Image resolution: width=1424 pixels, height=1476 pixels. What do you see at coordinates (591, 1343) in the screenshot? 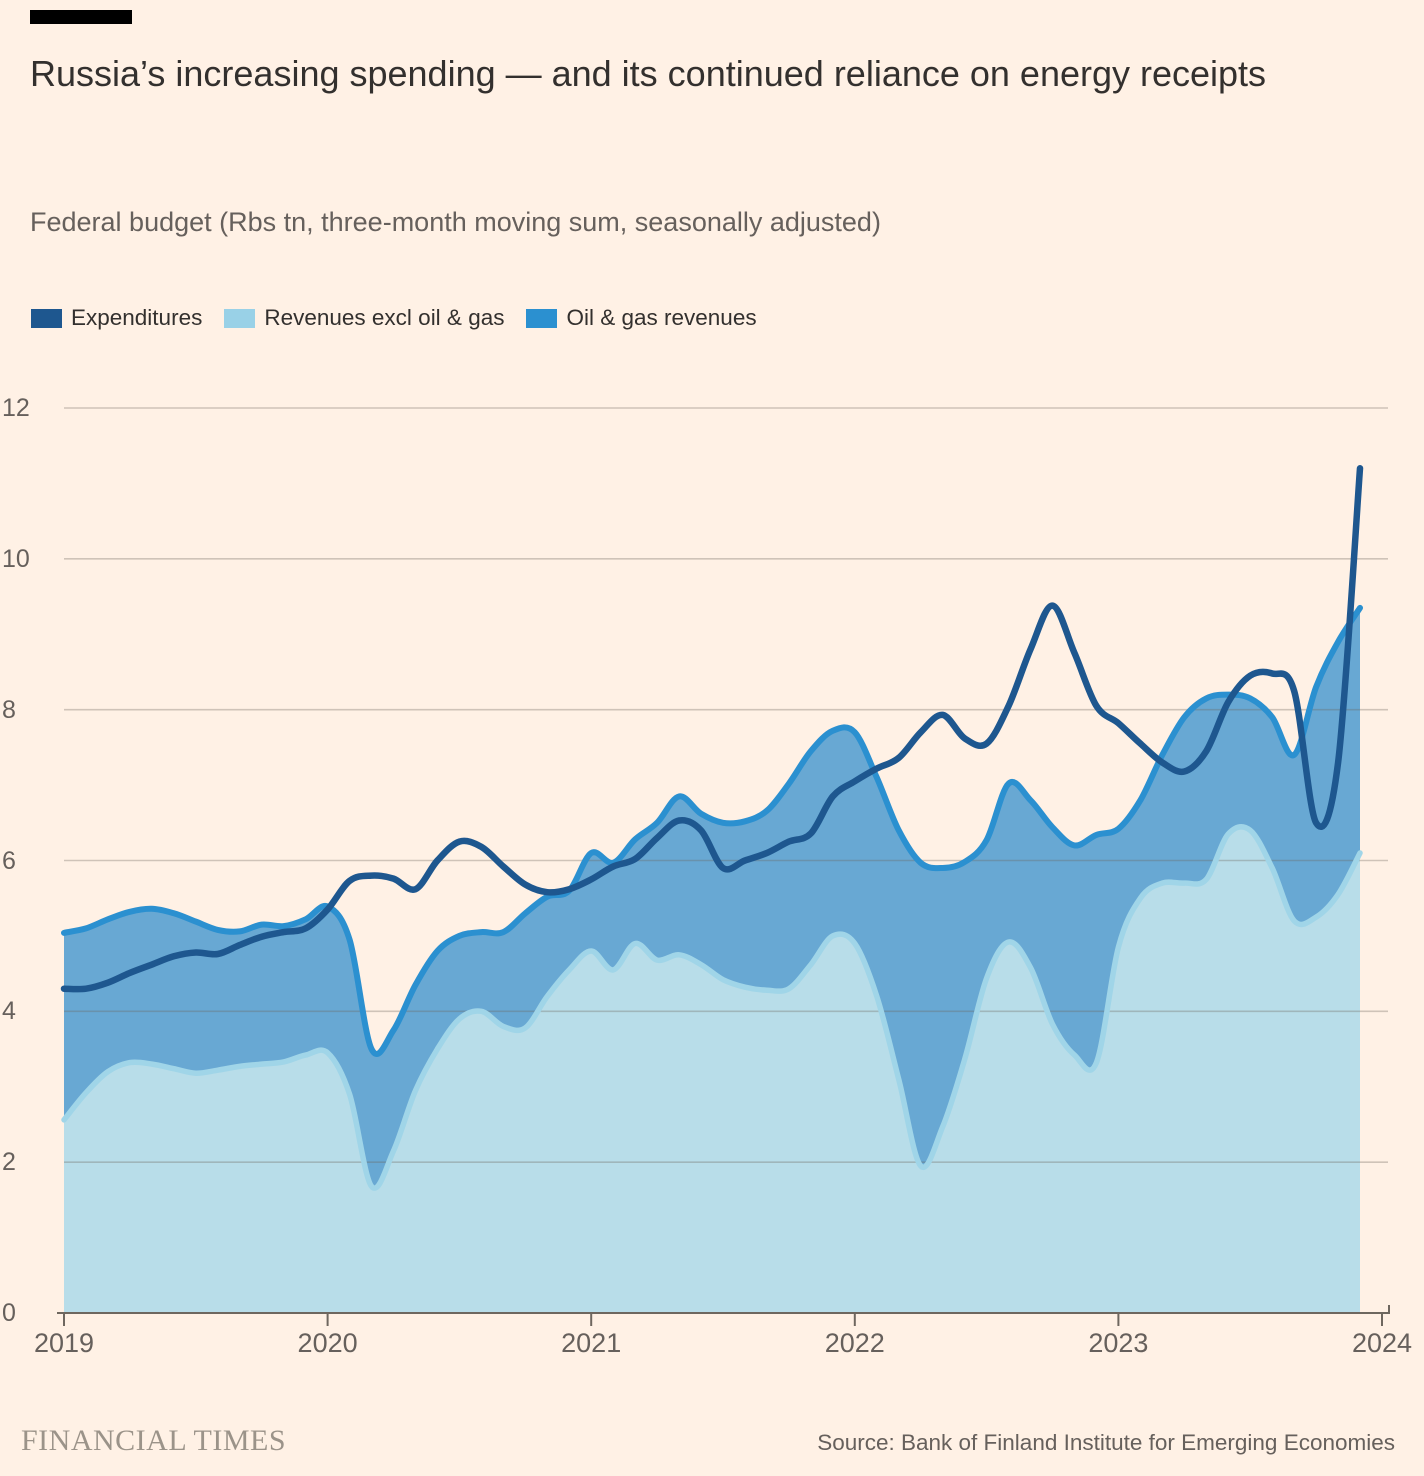
I see `x-axis-label-2021: 2021` at bounding box center [591, 1343].